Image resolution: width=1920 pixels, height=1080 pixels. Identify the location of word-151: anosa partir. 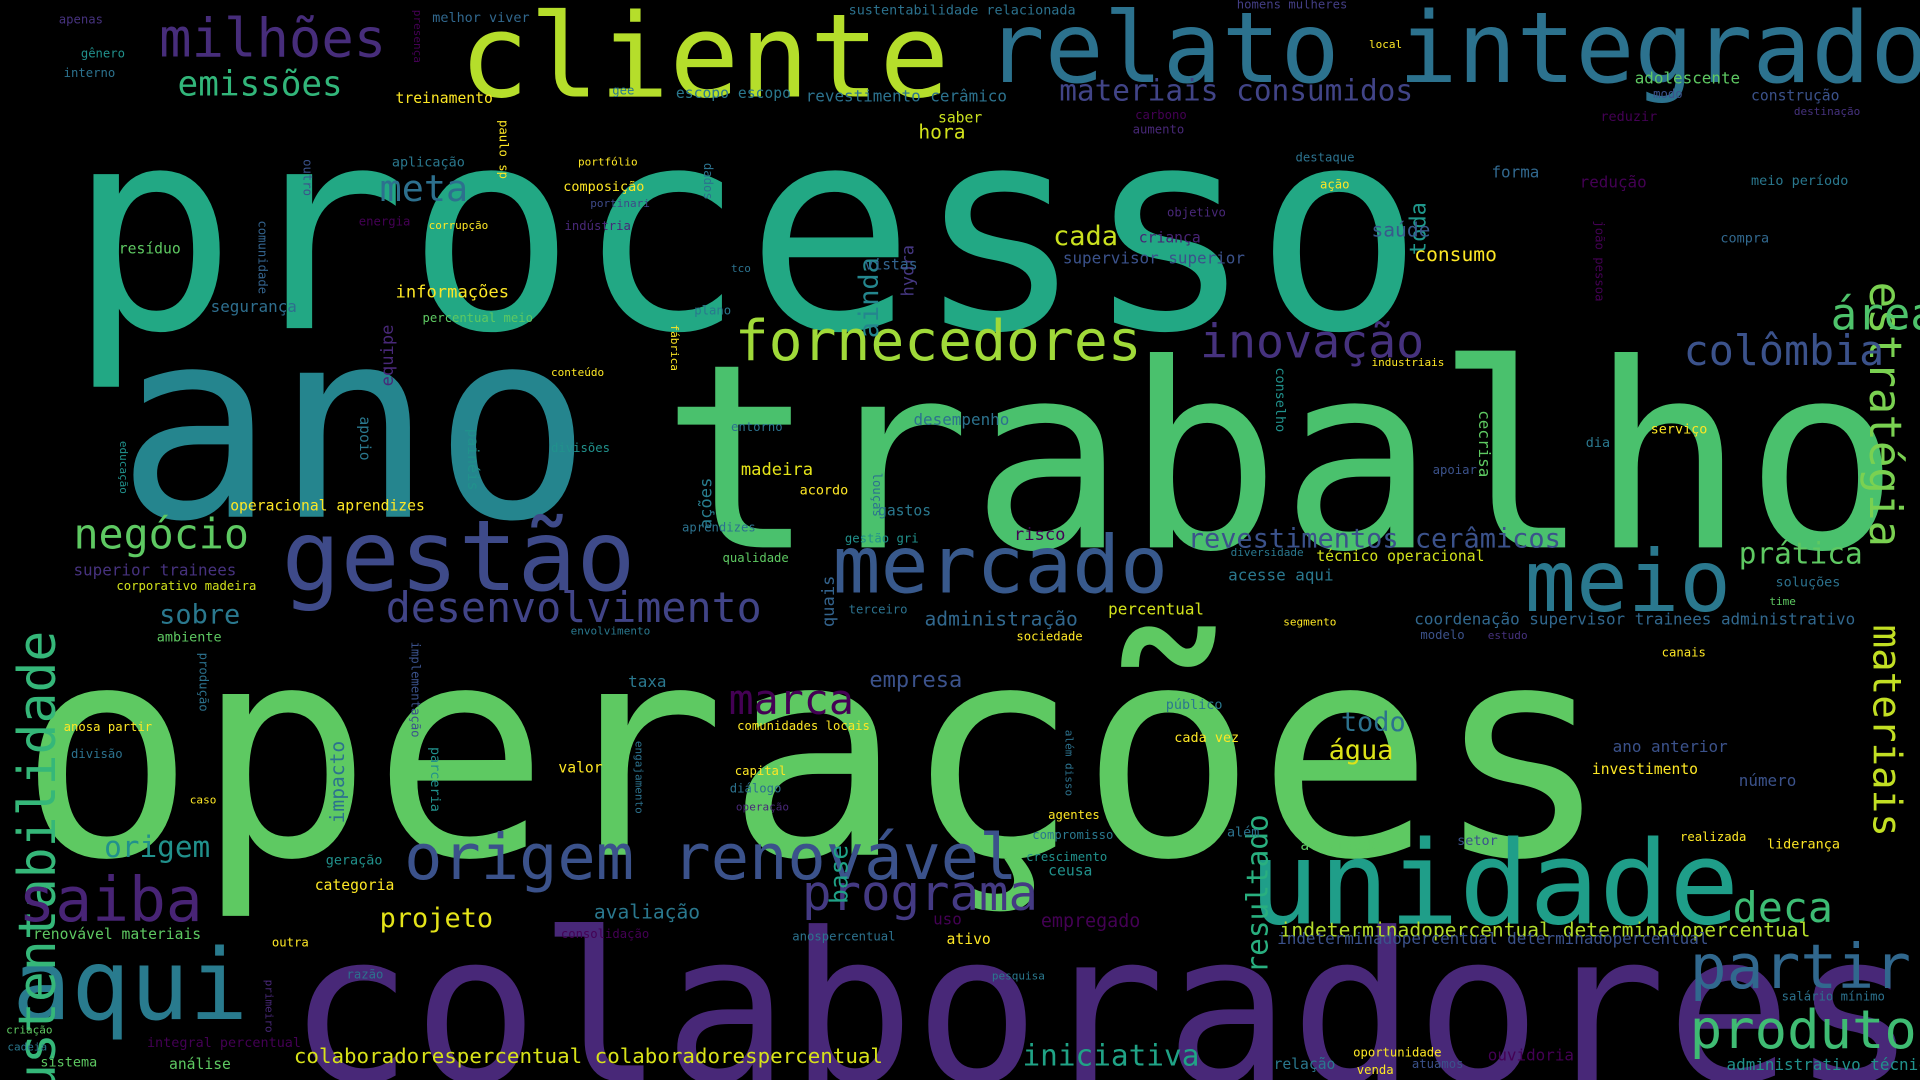
(108, 728).